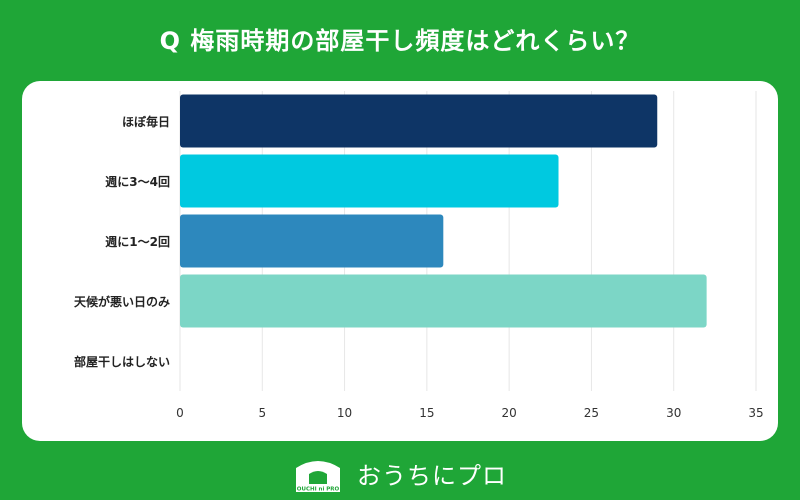  I want to click on x-tick-label: 30, so click(673, 413).